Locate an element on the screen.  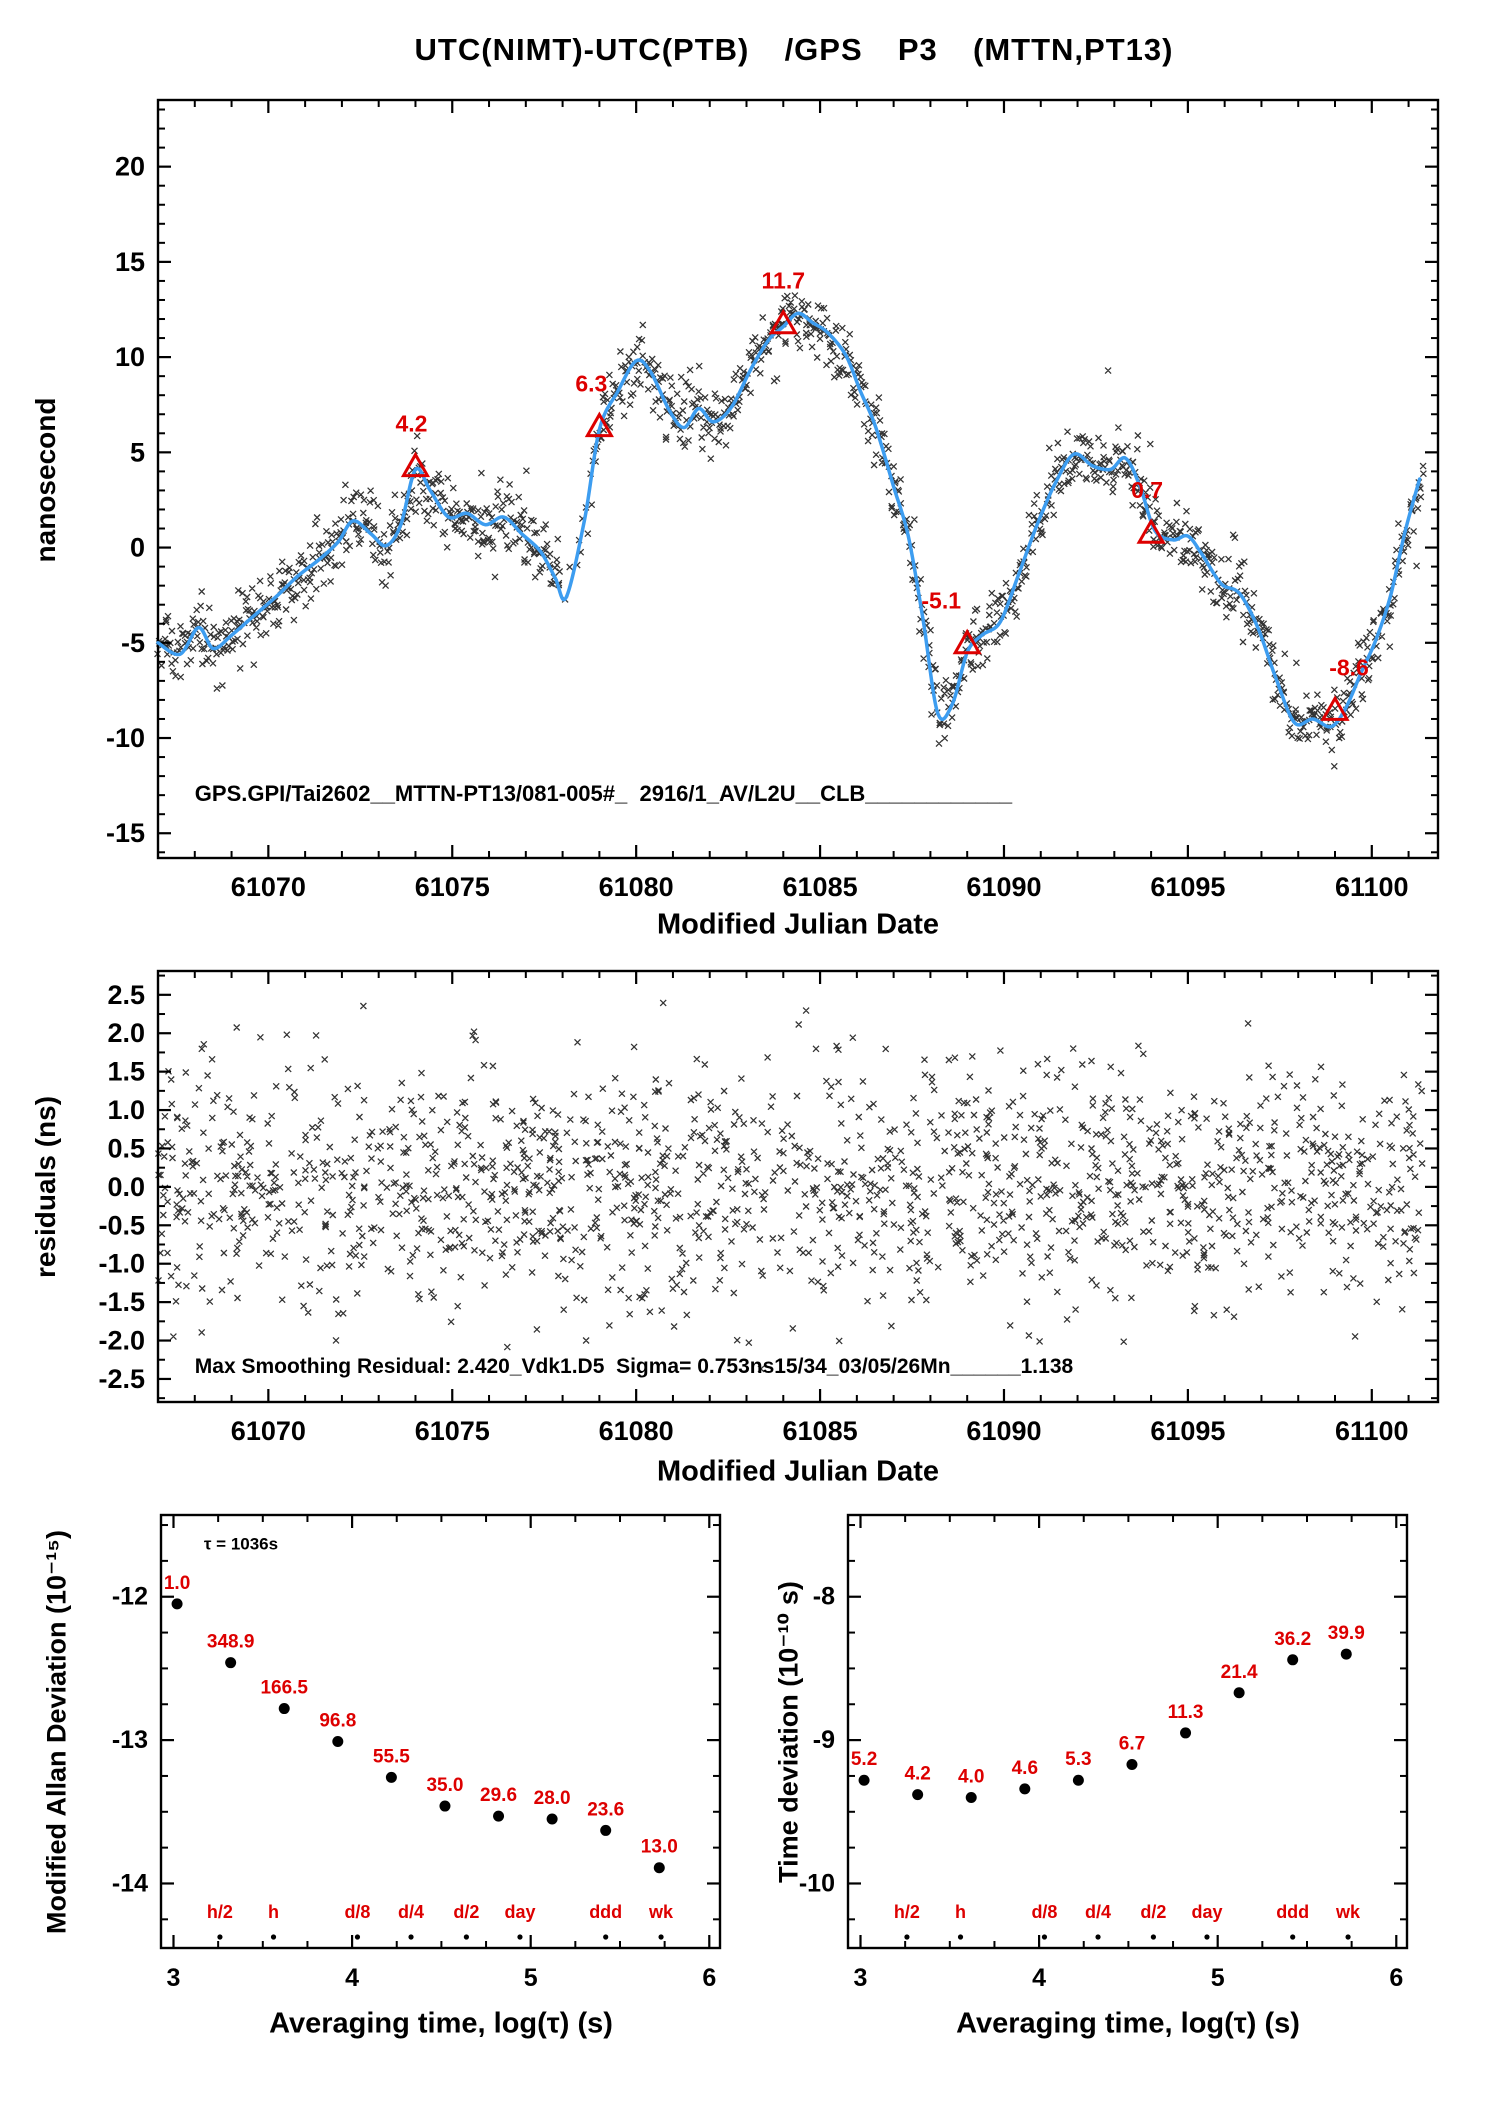
svg-text: 4.0 is located at coordinates (971, 1776).